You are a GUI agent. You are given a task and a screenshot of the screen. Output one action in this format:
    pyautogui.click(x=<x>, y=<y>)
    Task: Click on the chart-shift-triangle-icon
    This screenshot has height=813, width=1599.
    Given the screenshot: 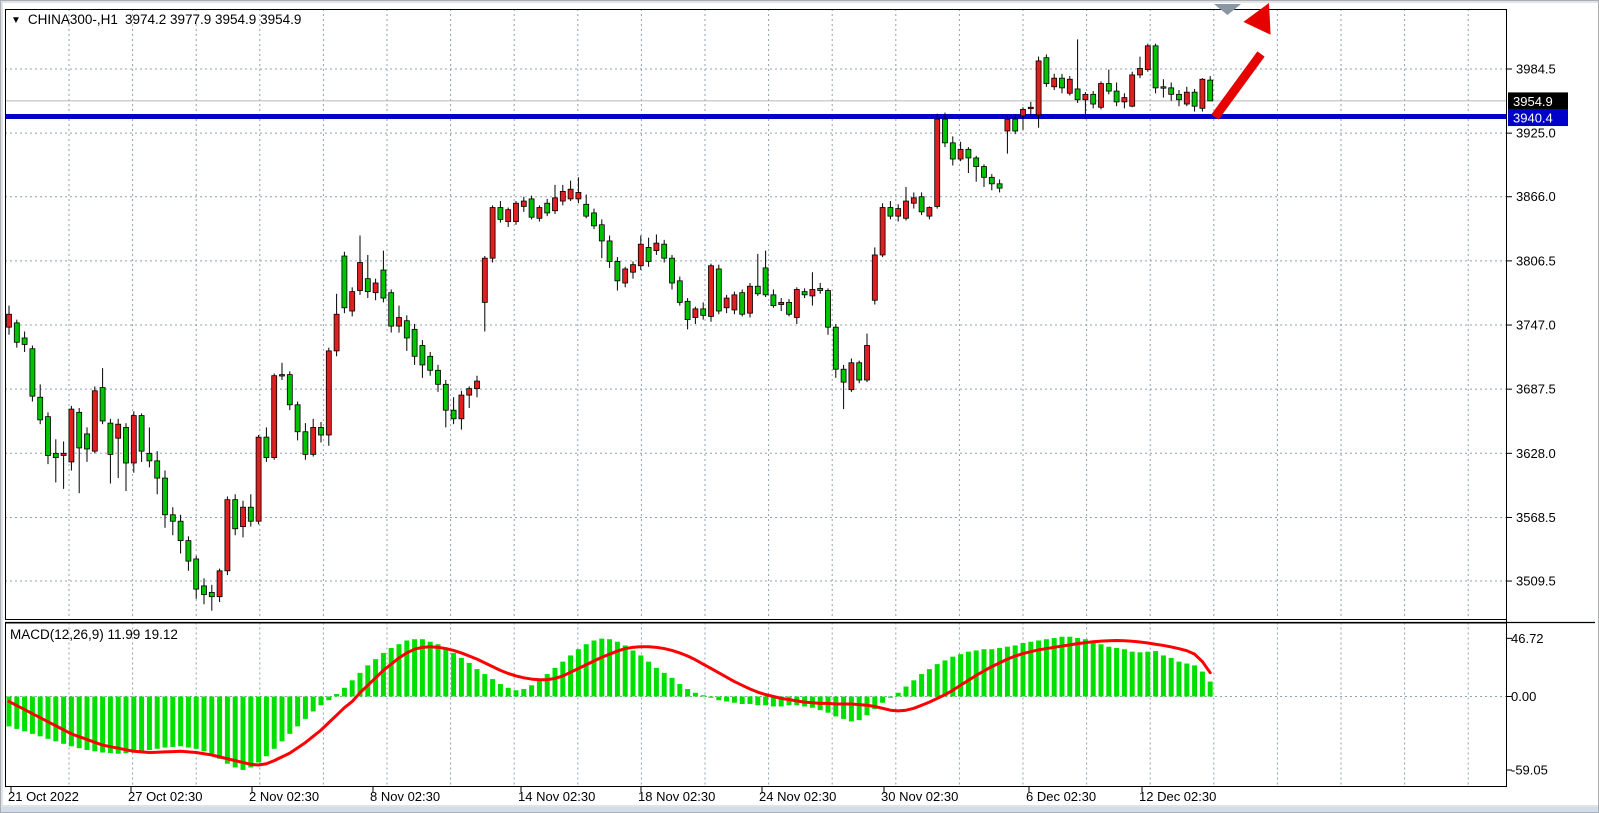 What is the action you would take?
    pyautogui.click(x=1227, y=9)
    